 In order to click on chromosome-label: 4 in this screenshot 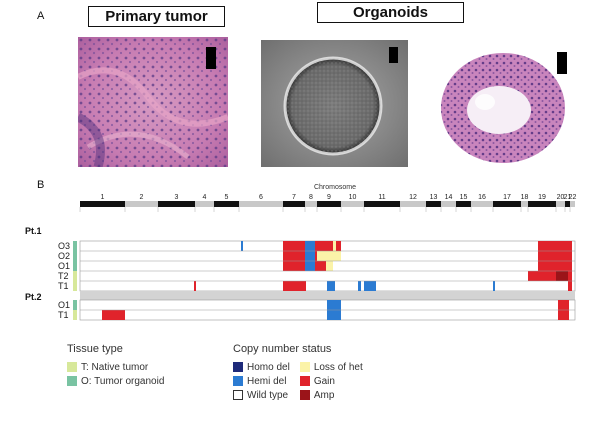, I will do `click(205, 197)`.